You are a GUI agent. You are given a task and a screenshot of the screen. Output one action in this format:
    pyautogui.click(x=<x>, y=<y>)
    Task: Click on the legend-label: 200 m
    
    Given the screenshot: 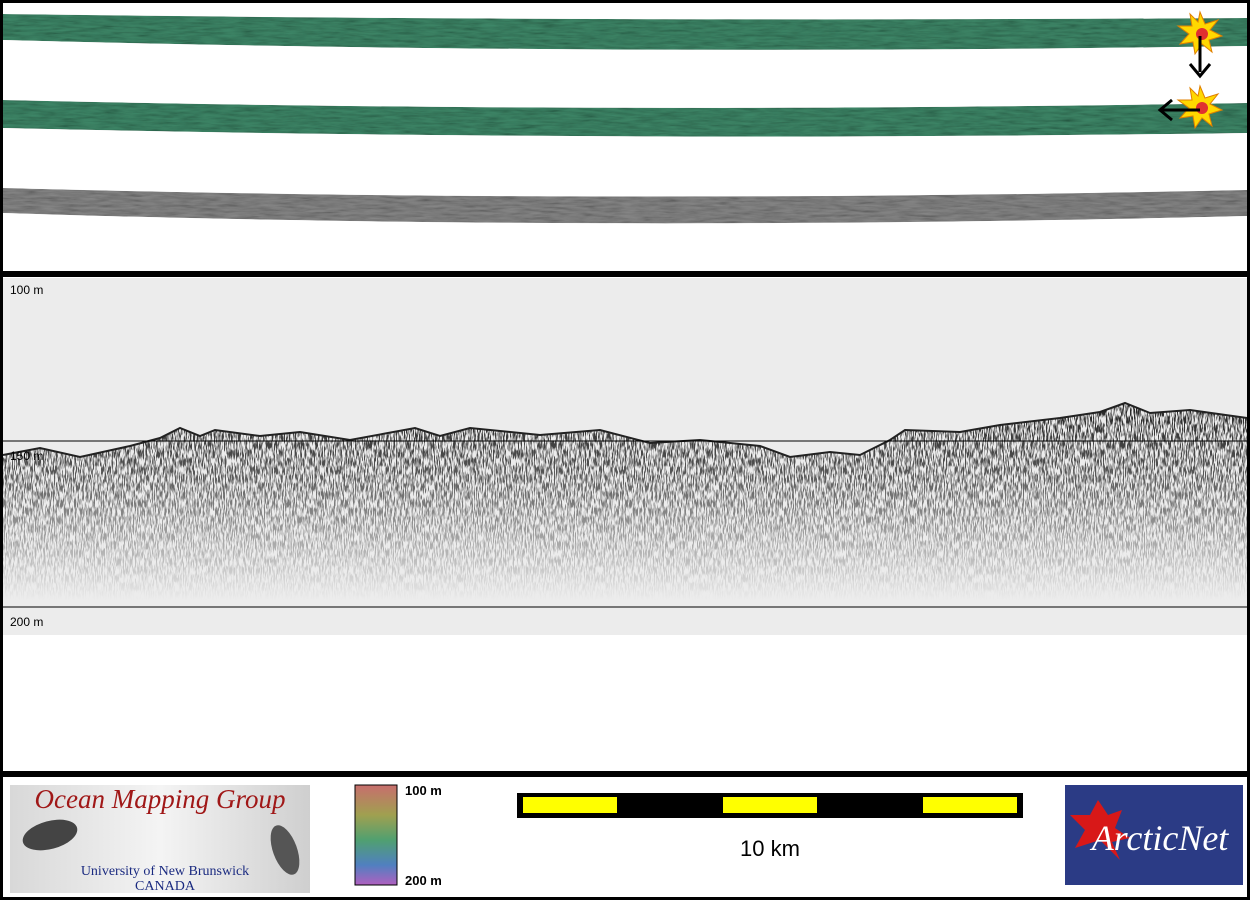 What is the action you would take?
    pyautogui.click(x=423, y=880)
    